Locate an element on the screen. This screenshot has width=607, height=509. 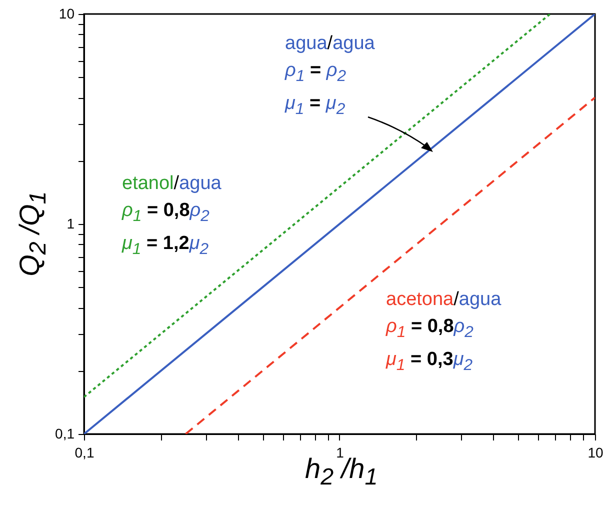
y-tick-label: 10 is located at coordinates (66, 14).